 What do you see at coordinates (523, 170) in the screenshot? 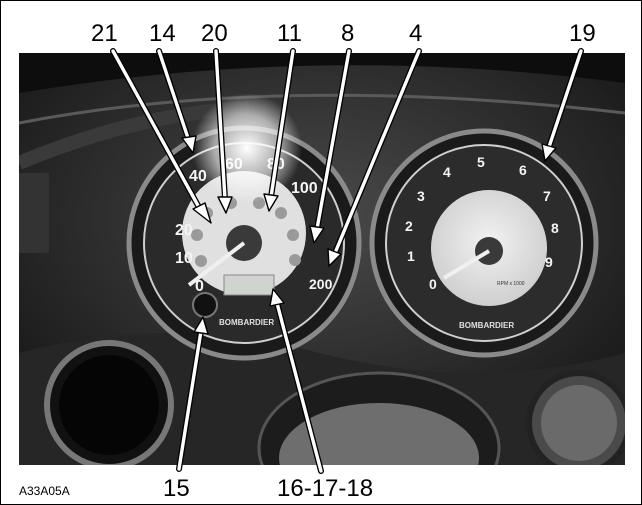
I see `tach-tick-6: 6` at bounding box center [523, 170].